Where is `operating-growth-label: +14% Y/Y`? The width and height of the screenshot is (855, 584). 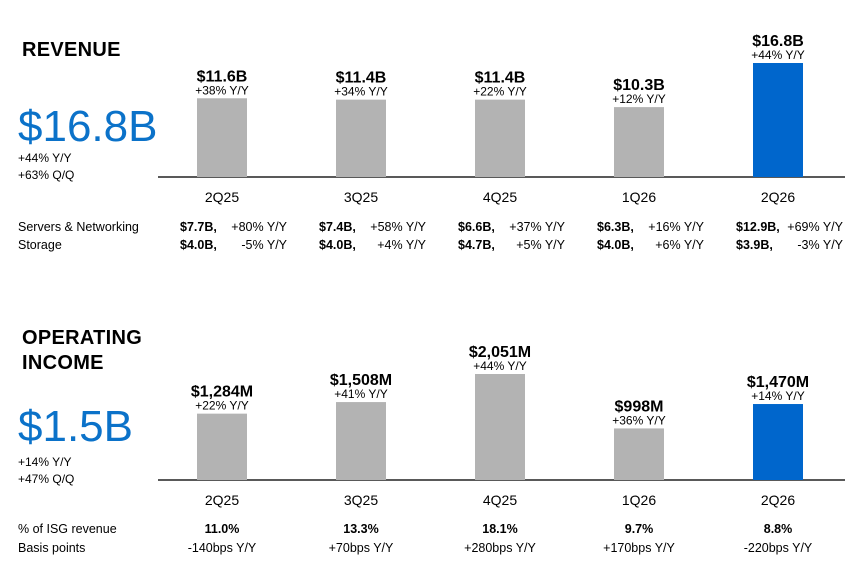
operating-growth-label: +14% Y/Y is located at coordinates (777, 396).